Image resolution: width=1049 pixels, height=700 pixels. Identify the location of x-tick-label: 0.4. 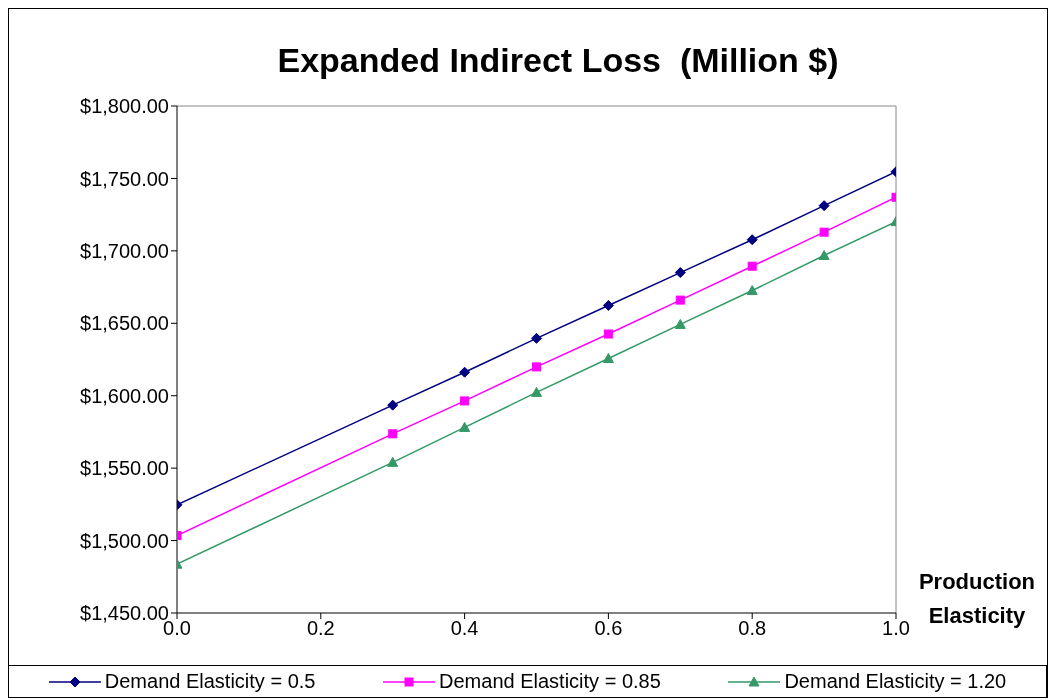
(464, 628).